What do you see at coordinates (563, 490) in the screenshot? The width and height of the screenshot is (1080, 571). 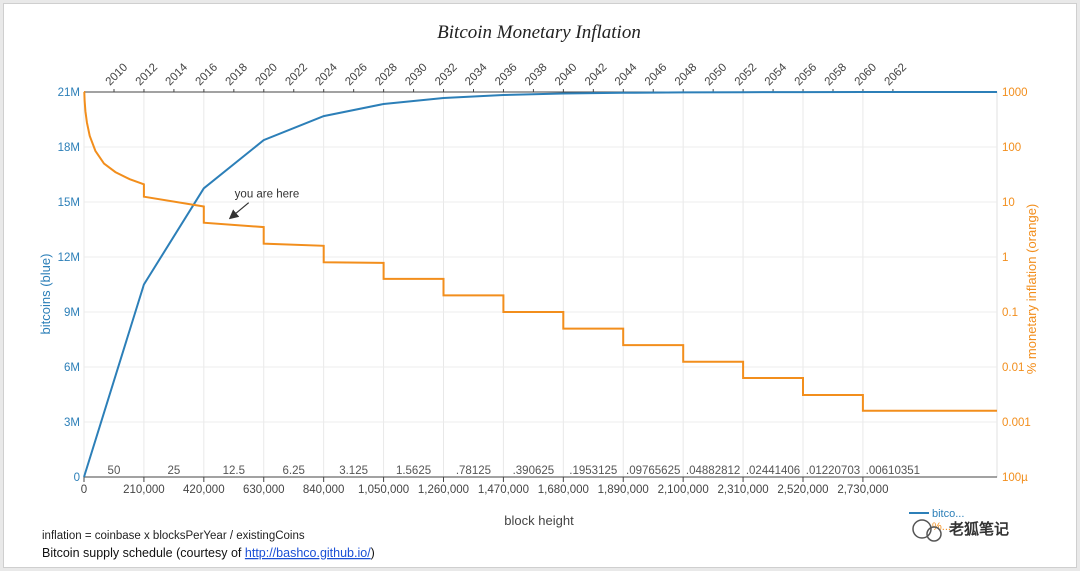 I see `x-tick-label: 1,680,000` at bounding box center [563, 490].